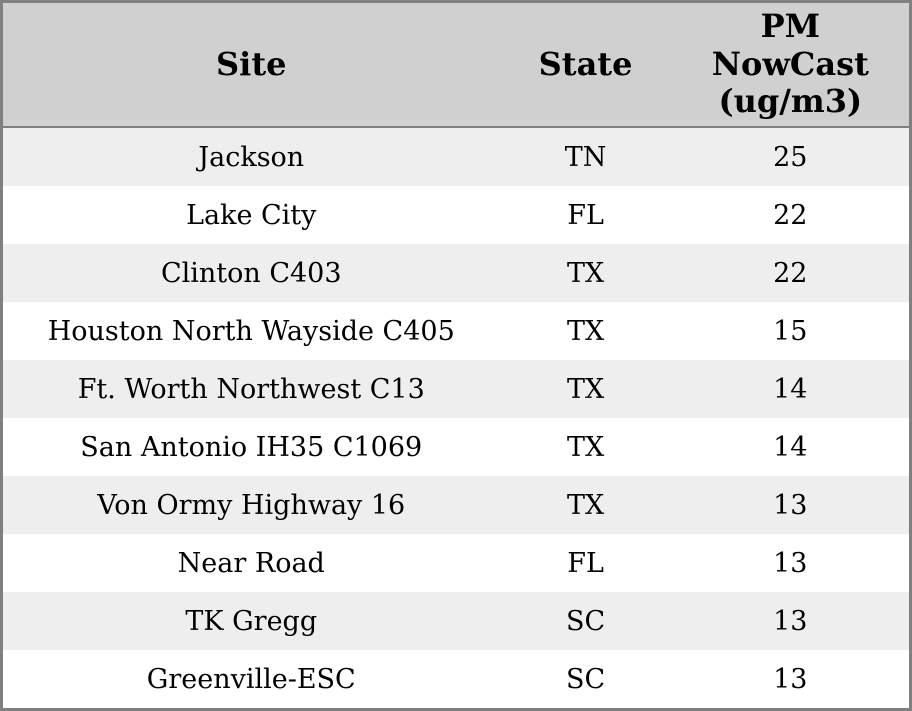  I want to click on table-row: Jackson TN 25, so click(456, 157).